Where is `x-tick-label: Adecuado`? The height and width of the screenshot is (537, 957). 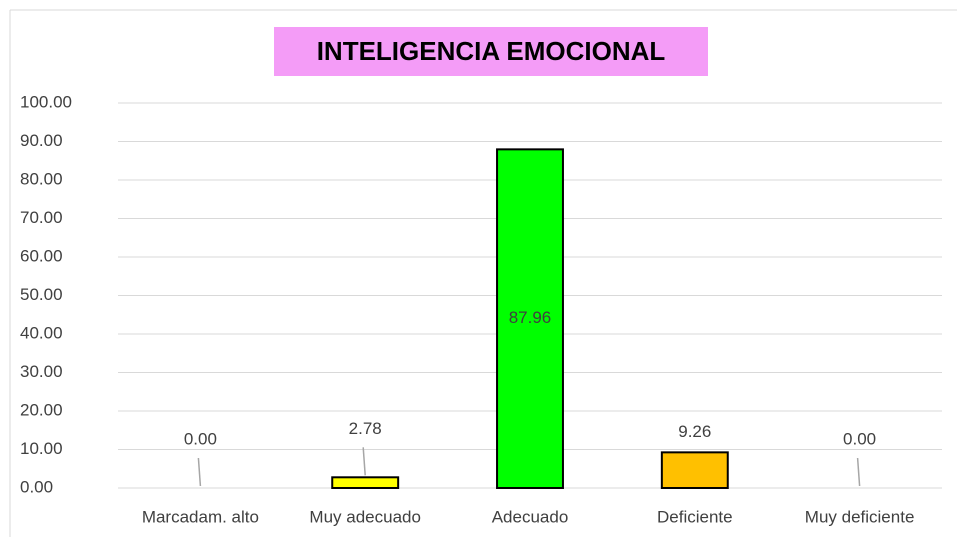 x-tick-label: Adecuado is located at coordinates (530, 516).